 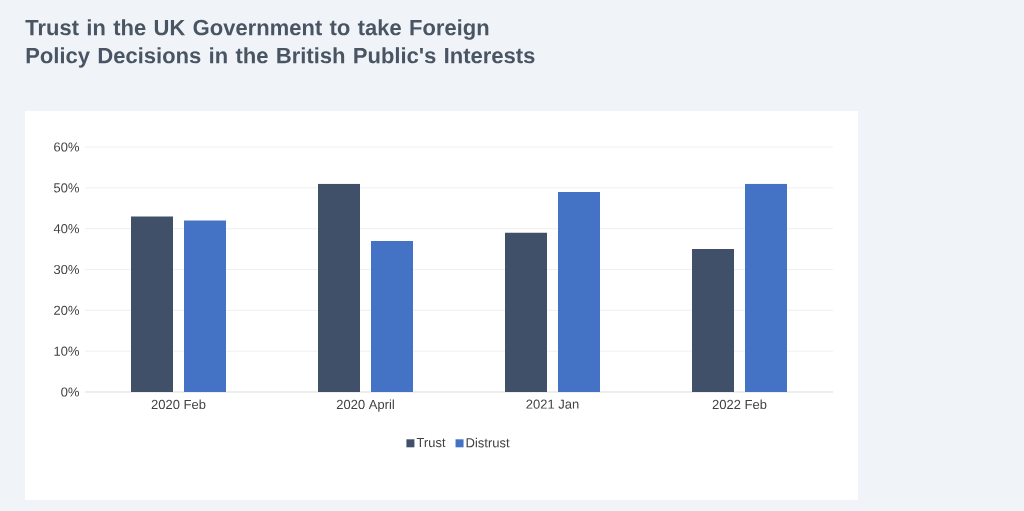 I want to click on y-tick-label: 40%, so click(x=66, y=229).